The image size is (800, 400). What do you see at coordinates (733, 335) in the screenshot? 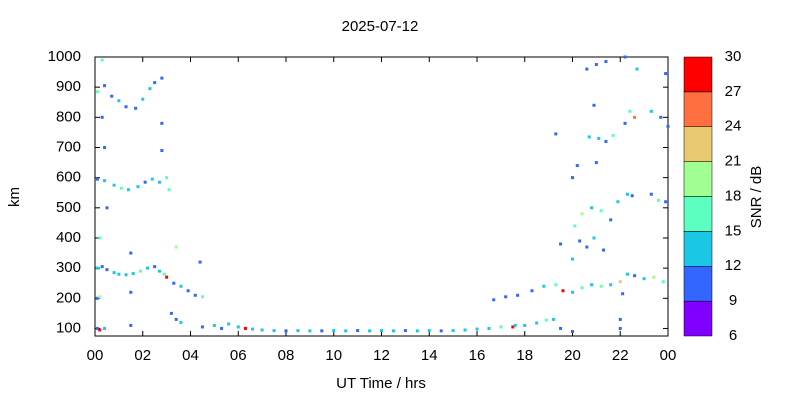
I see `colorbar-tick-label: 6` at bounding box center [733, 335].